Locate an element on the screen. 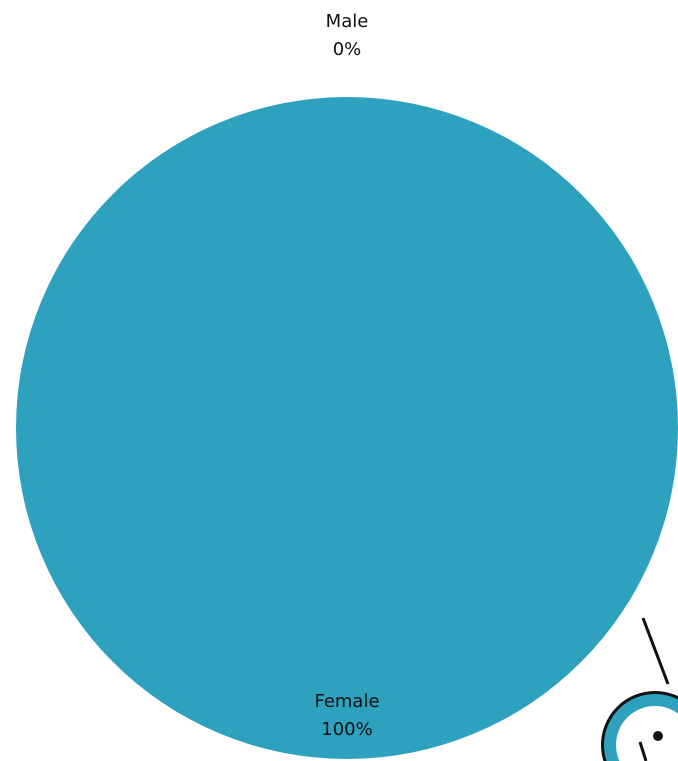  slice-value-label: 0% is located at coordinates (347, 49).